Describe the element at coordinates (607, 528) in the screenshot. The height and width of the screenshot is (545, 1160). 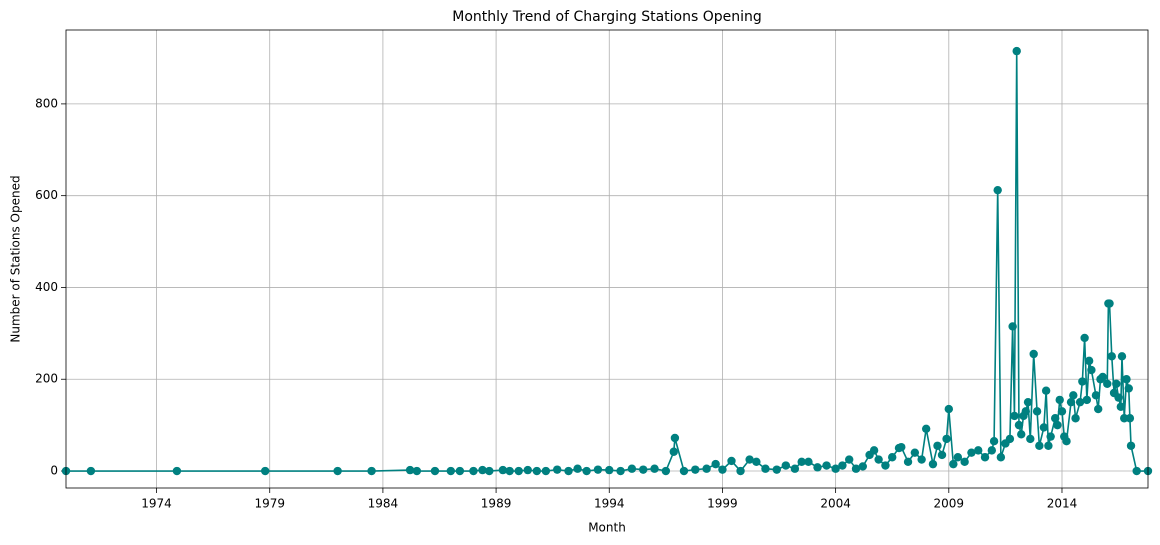
I see `x-axis-label: Month` at that location.